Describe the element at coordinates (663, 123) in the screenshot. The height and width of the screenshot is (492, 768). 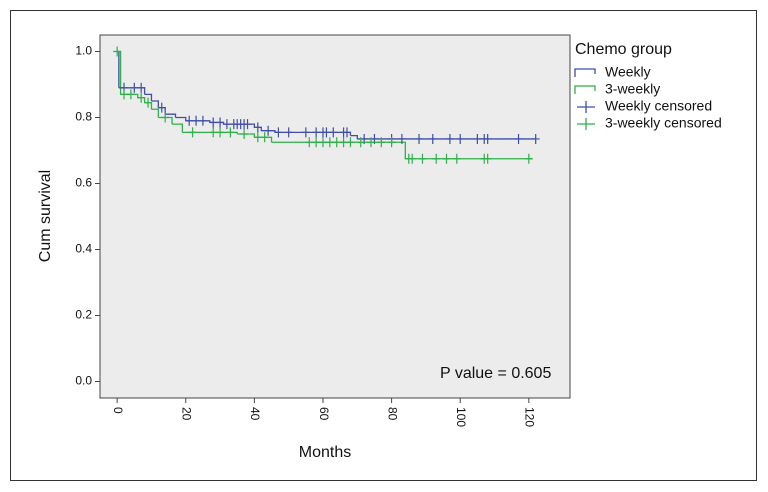
I see `legend-label: 3-weekly censored` at that location.